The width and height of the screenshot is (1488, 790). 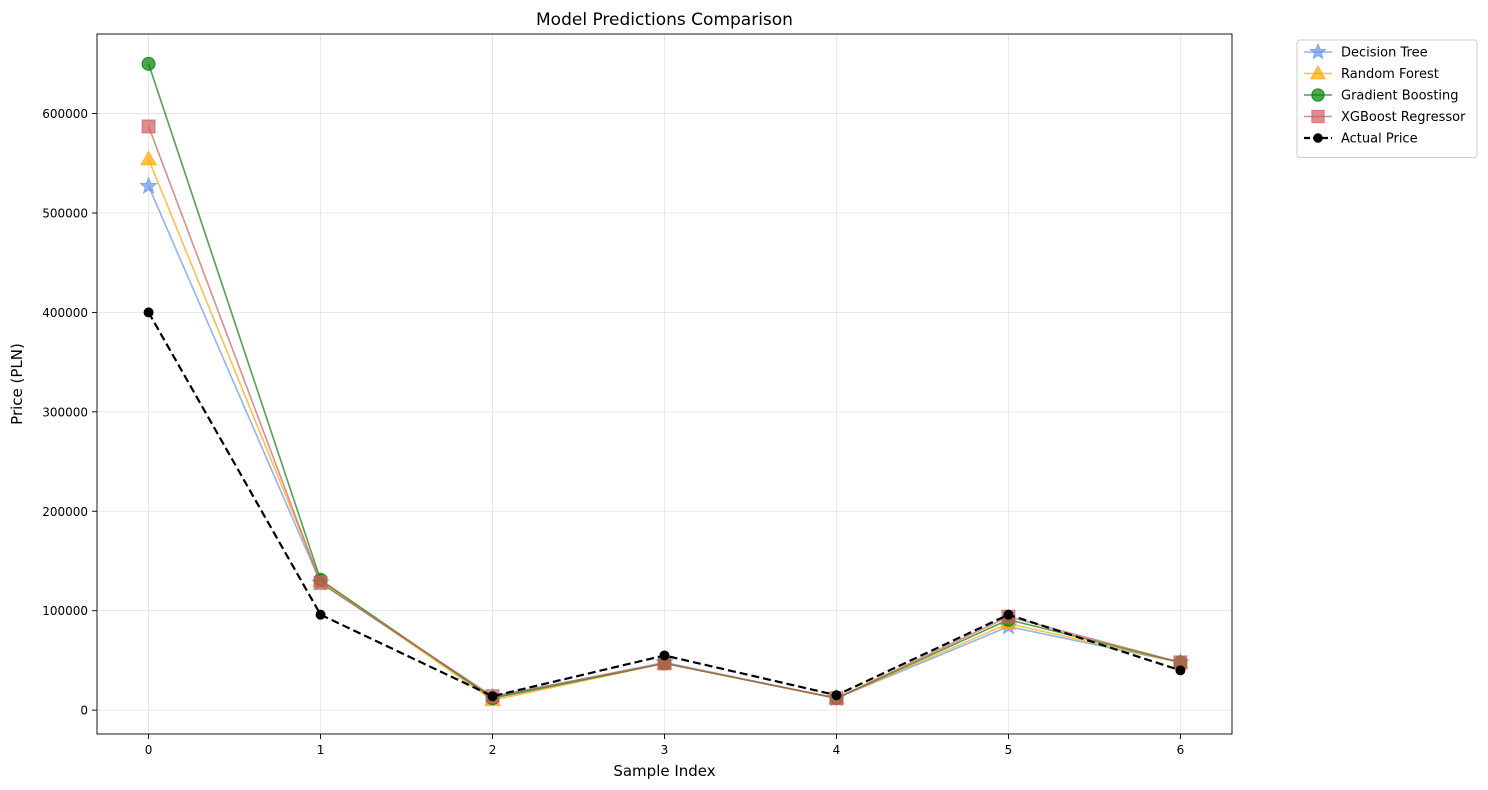 What do you see at coordinates (665, 750) in the screenshot?
I see `x-tick-label: 3` at bounding box center [665, 750].